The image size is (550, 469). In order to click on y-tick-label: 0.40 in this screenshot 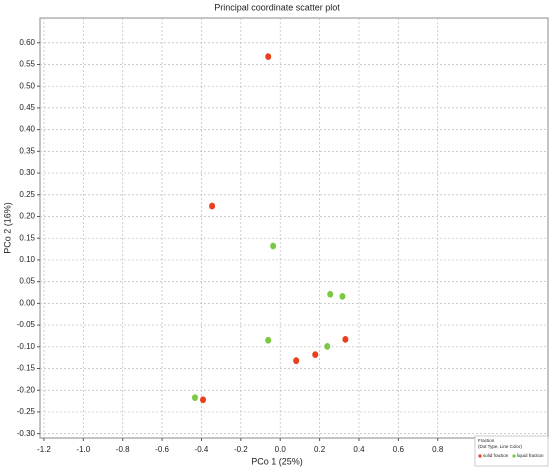, I will do `click(27, 129)`.